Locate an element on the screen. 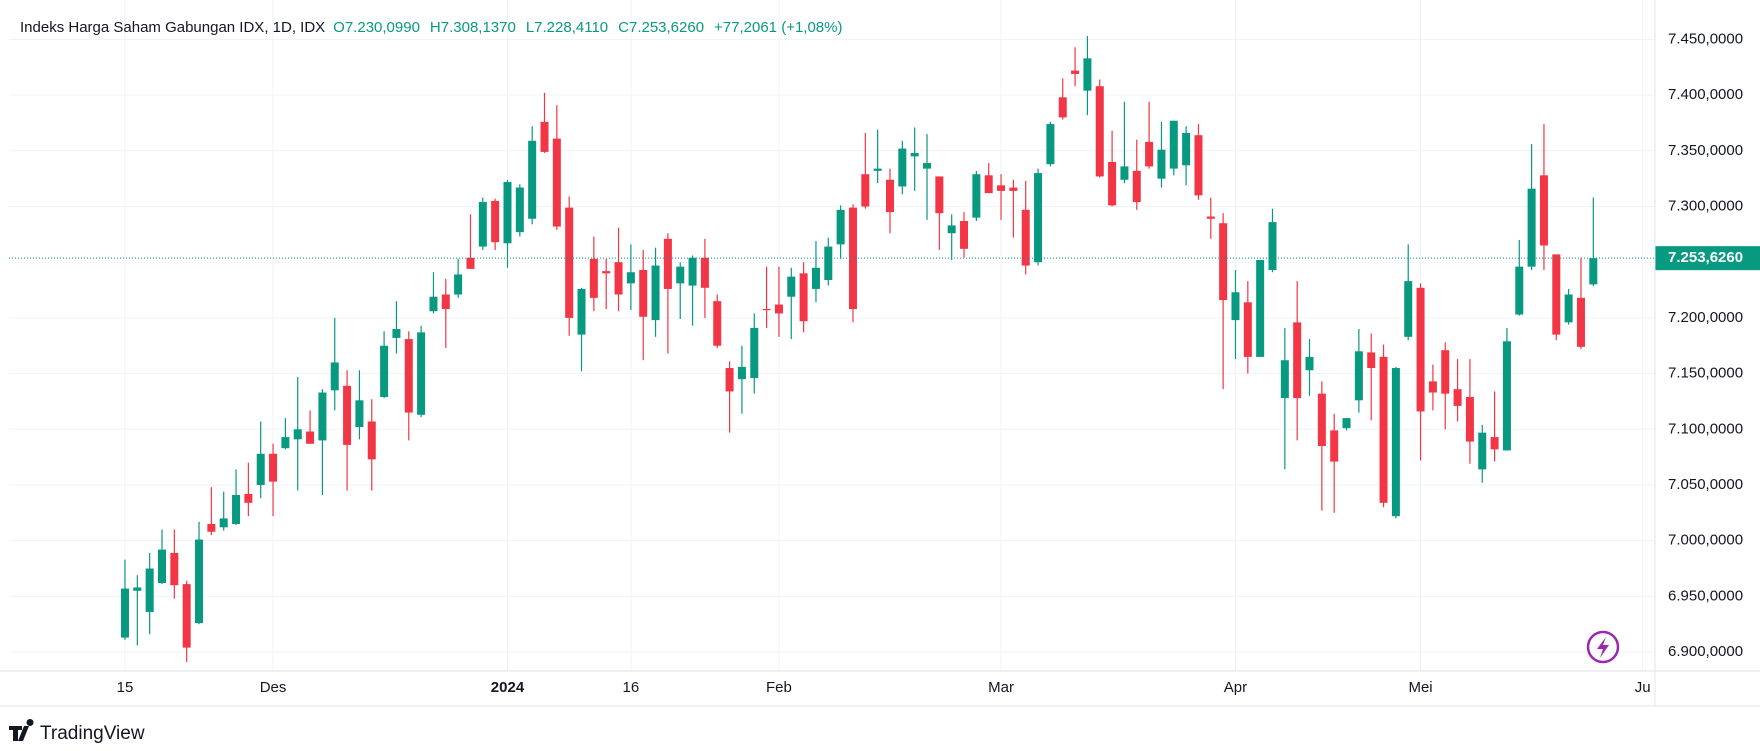  x-tick-label: Apr is located at coordinates (1235, 687).